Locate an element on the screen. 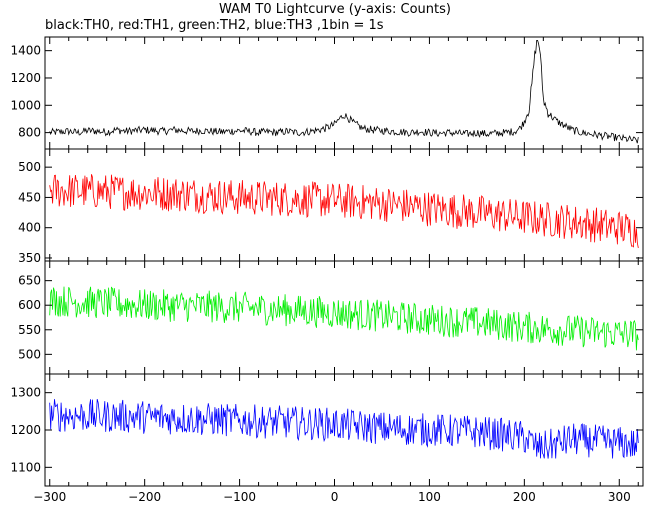  x-tick-label-6: 300 is located at coordinates (619, 497).